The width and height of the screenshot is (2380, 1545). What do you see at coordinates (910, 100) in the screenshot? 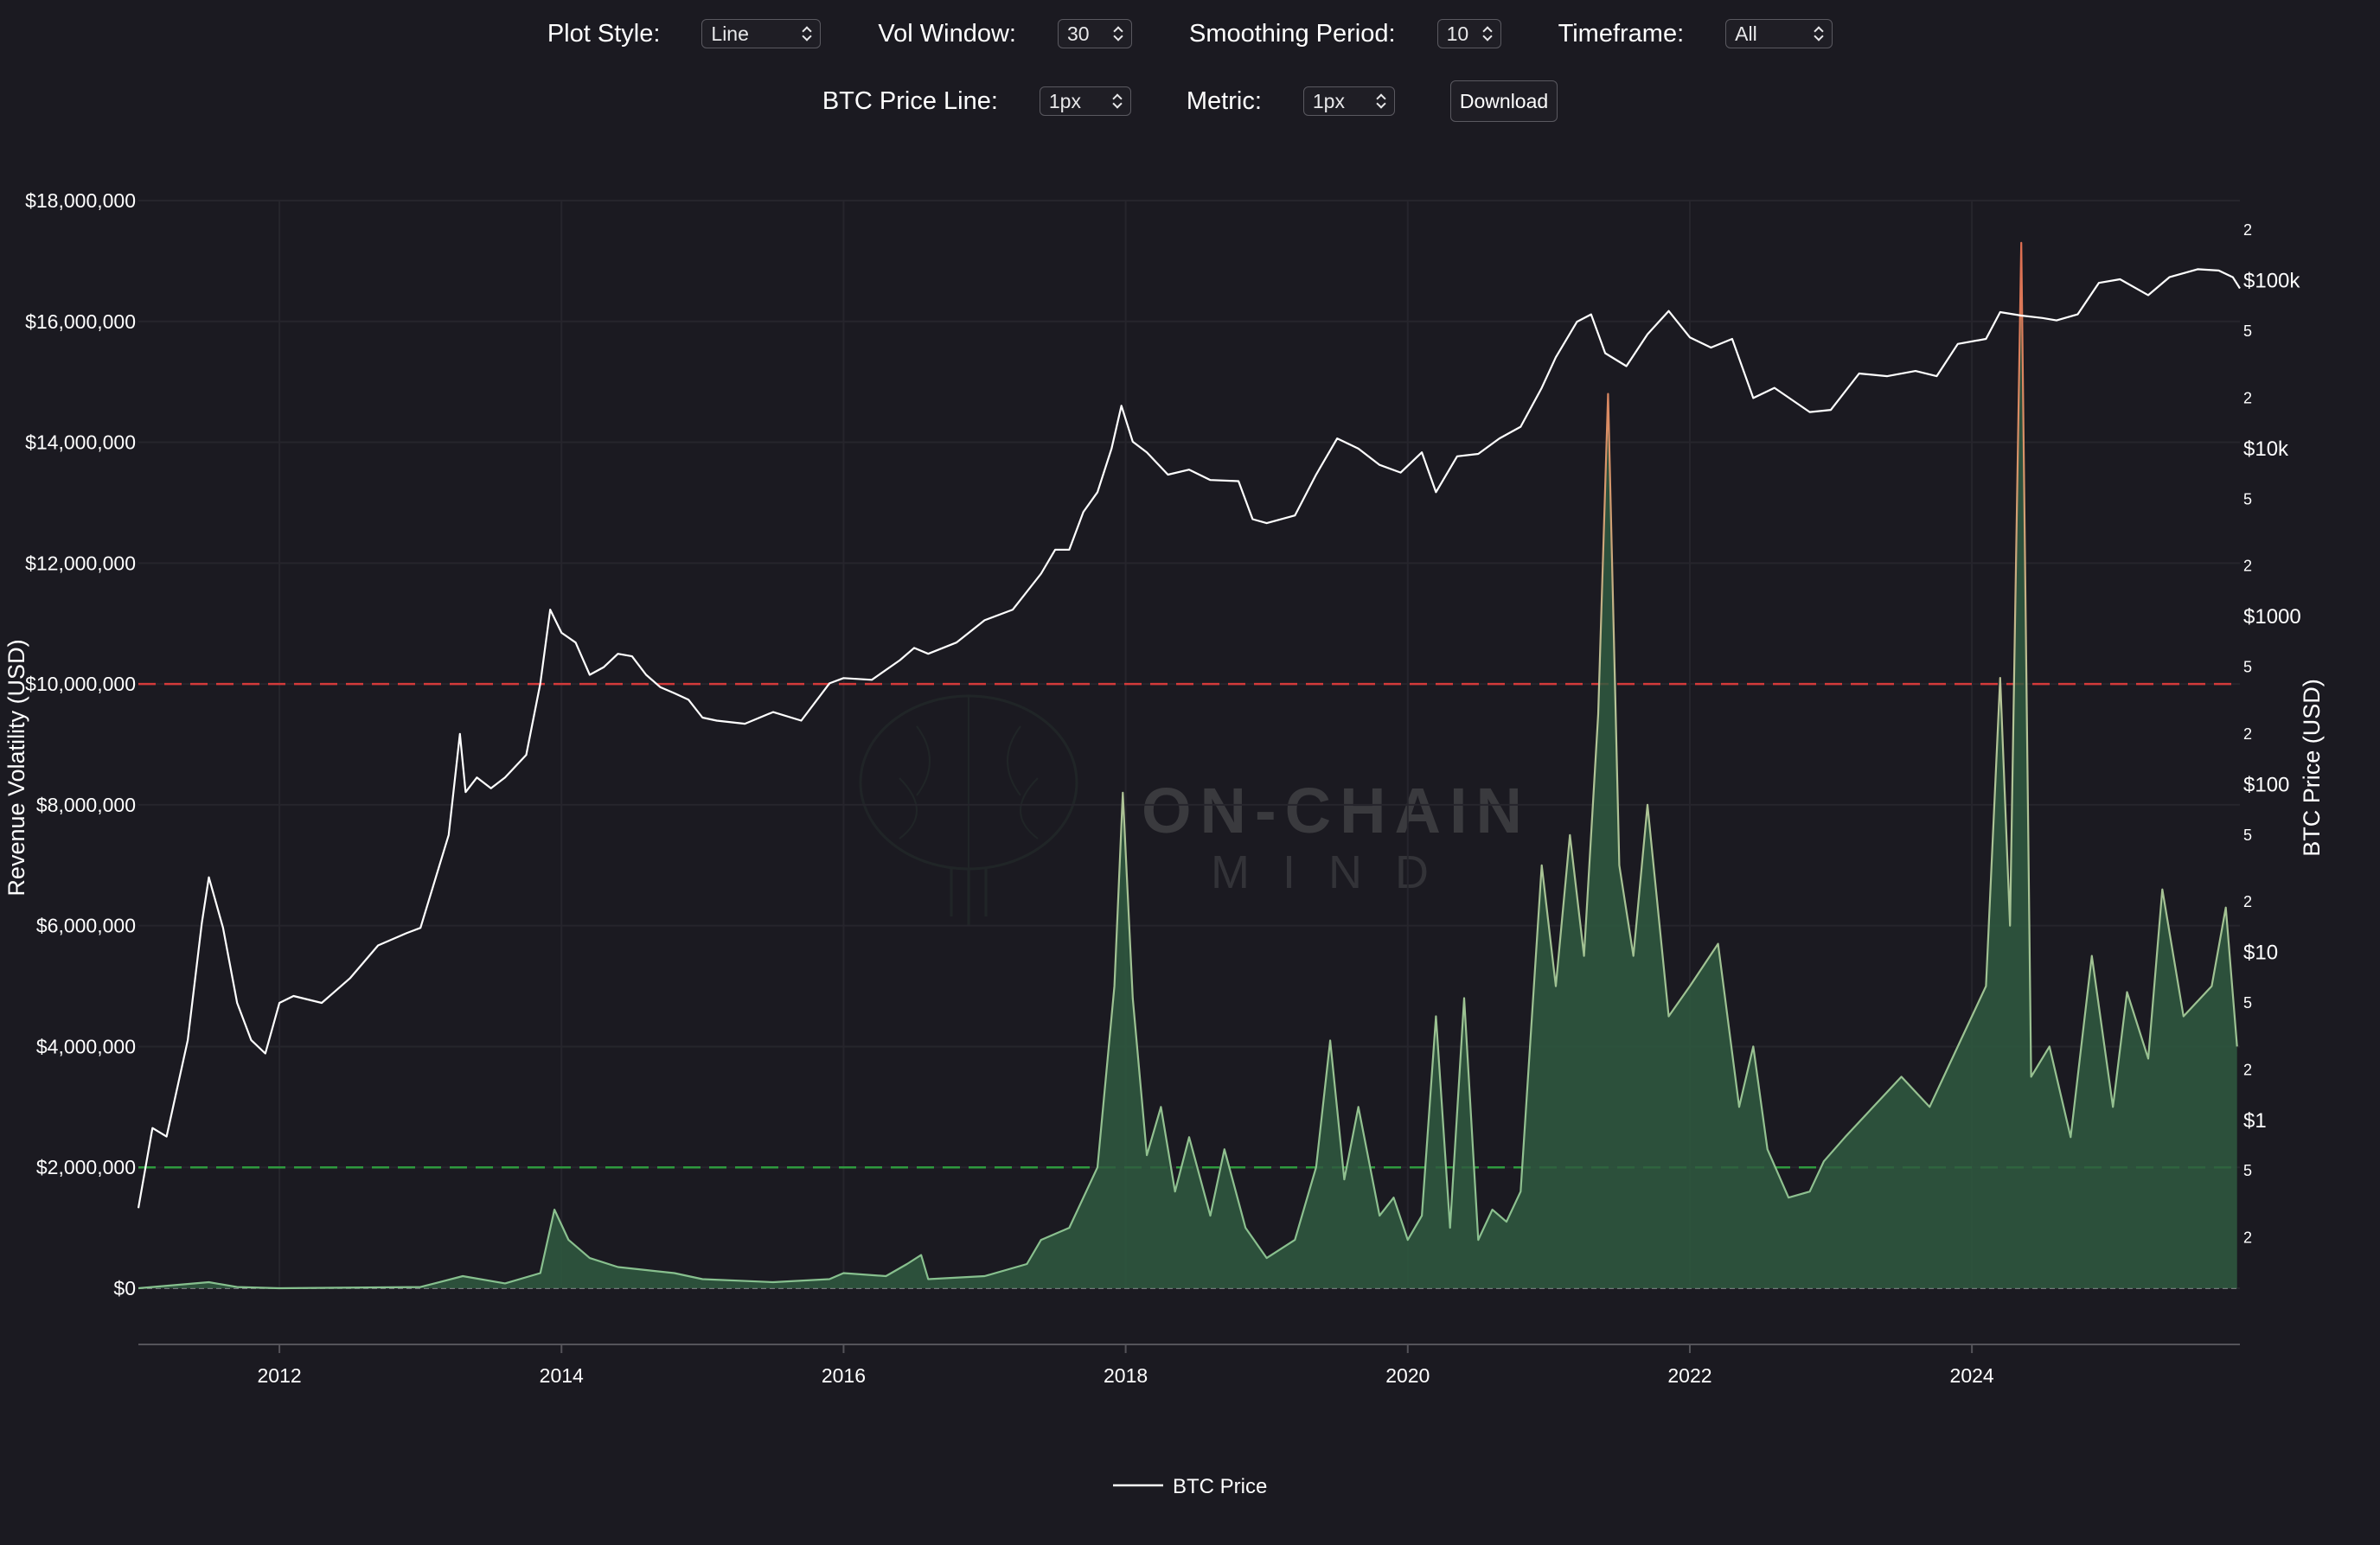
I see `btc-price-line-label: BTC Price Line:` at bounding box center [910, 100].